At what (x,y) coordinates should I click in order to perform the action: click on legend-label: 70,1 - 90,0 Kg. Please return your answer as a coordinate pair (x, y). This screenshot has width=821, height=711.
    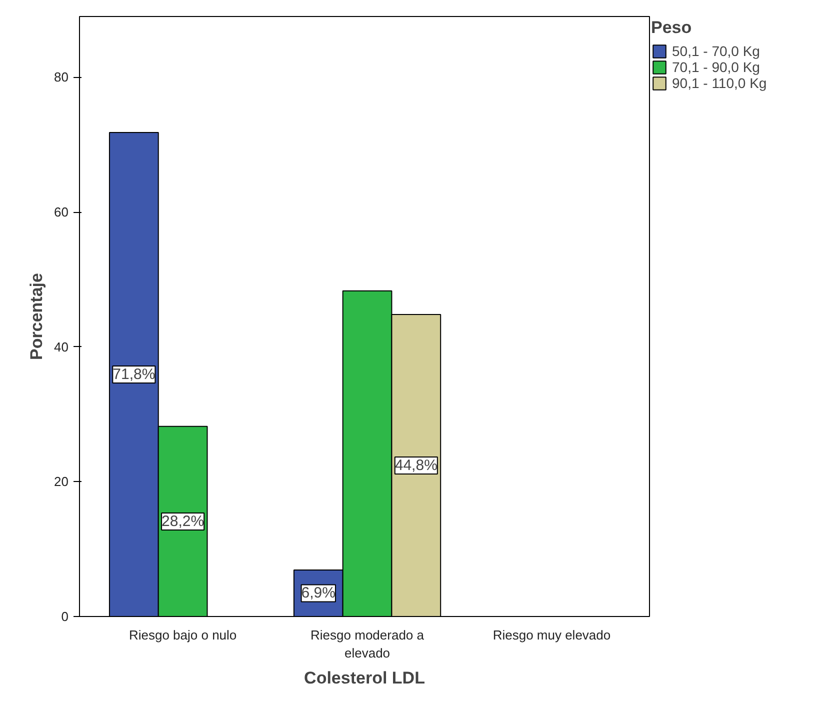
    Looking at the image, I should click on (716, 67).